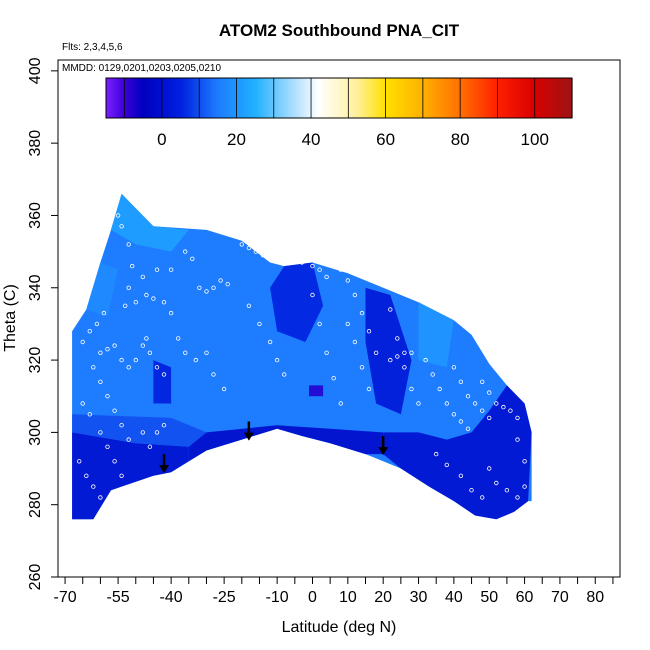  I want to click on colorbar-tick-label: 0, so click(161, 139).